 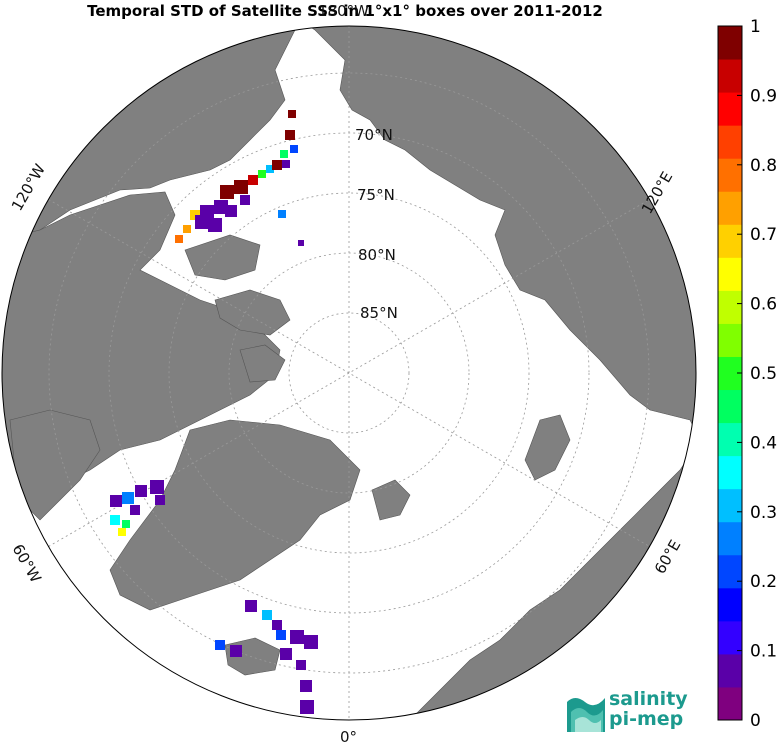 I want to click on colorbar-tick-label: 0.3, so click(x=763, y=513).